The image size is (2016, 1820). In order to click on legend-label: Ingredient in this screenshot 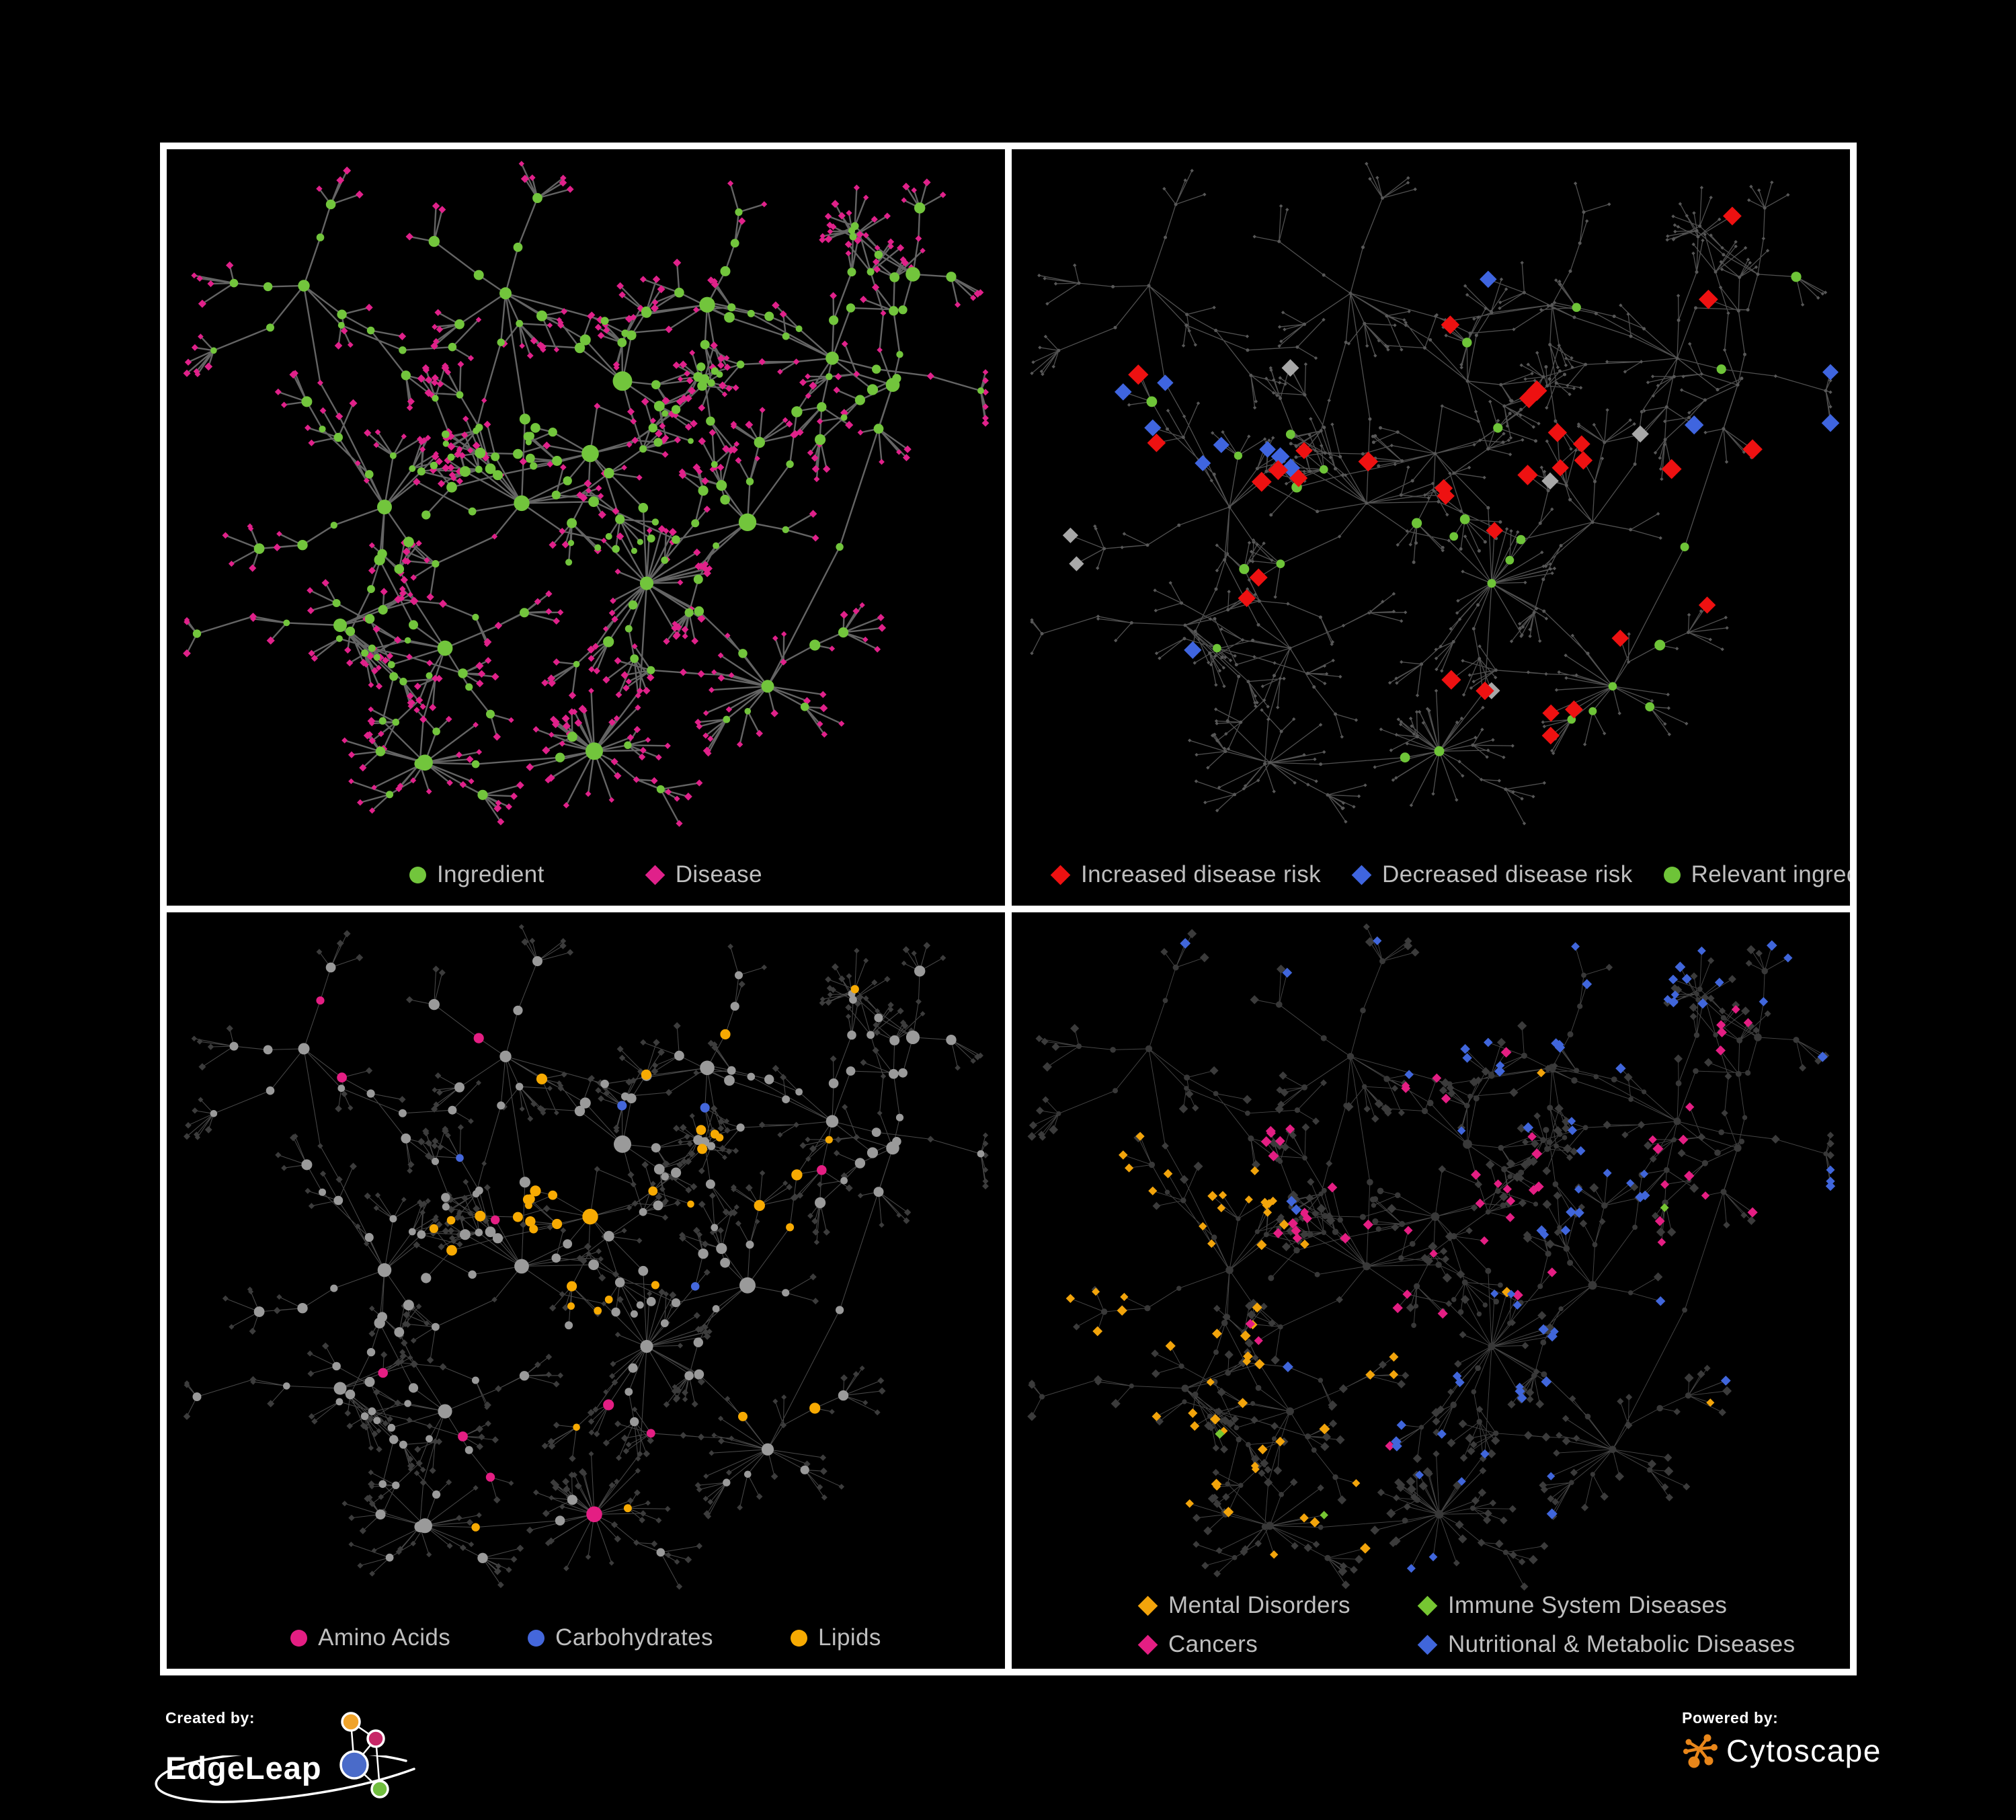, I will do `click(491, 874)`.